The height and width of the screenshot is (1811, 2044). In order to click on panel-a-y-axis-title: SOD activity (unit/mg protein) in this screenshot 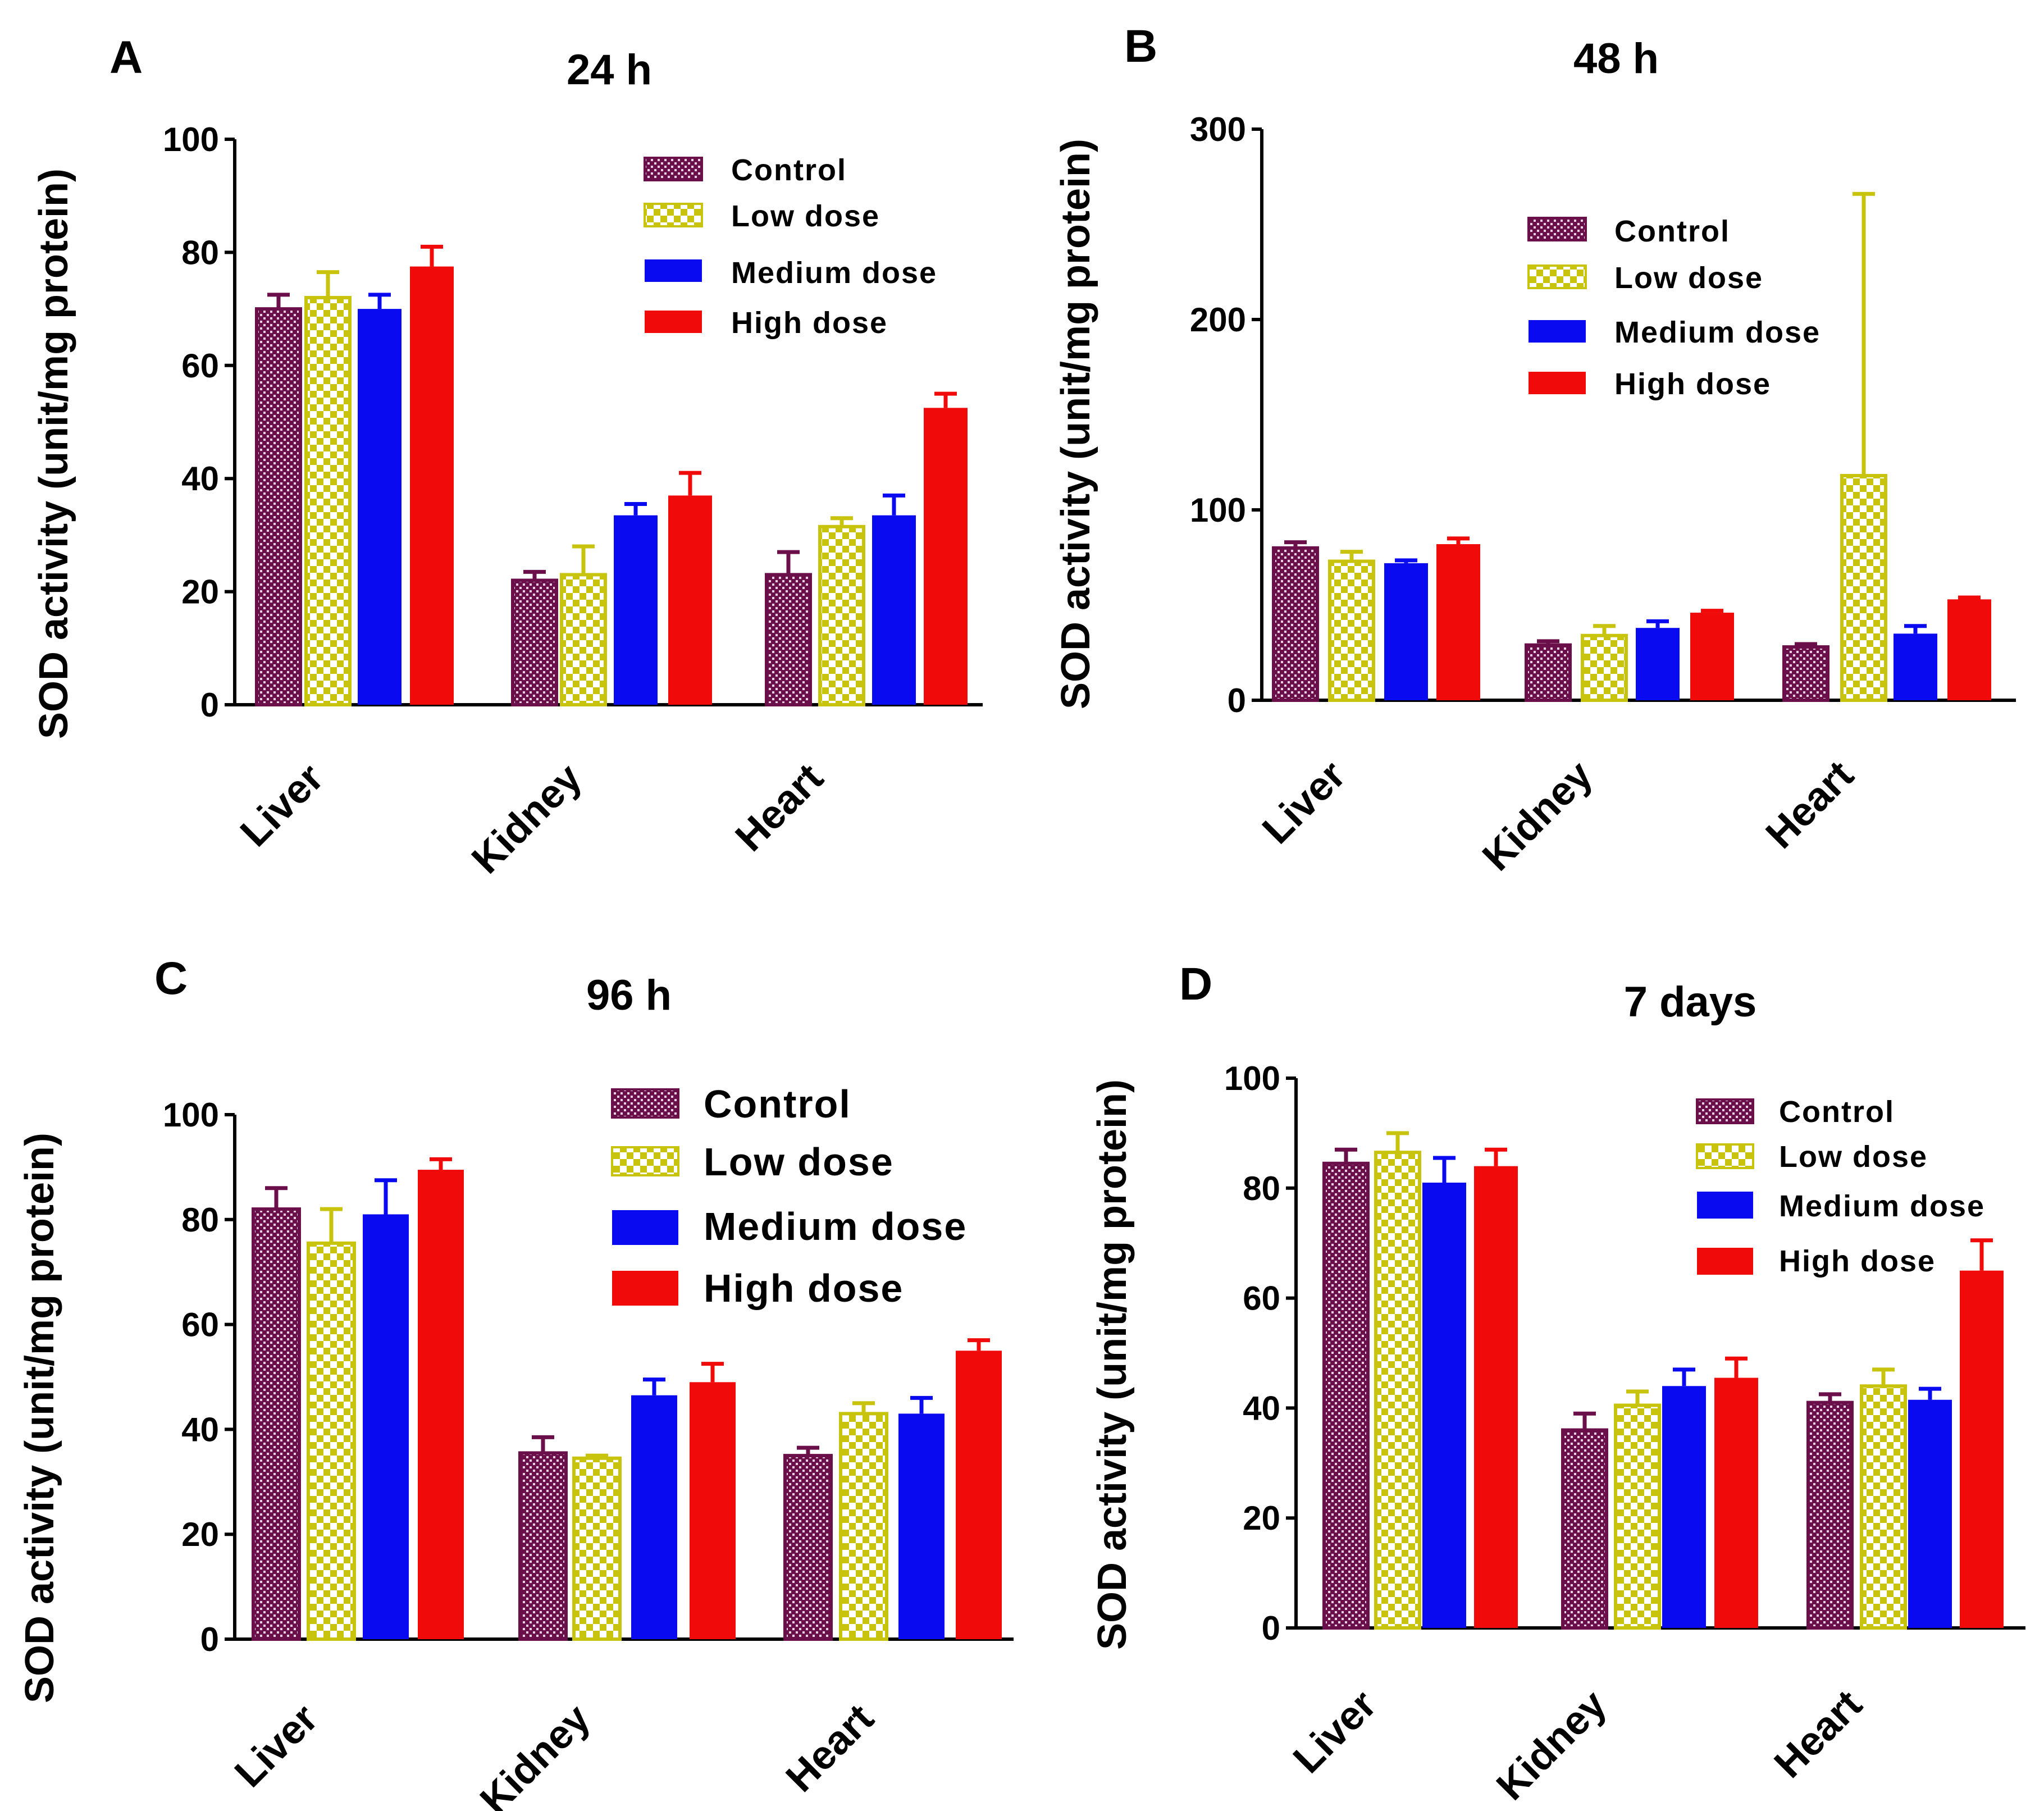, I will do `click(54, 453)`.